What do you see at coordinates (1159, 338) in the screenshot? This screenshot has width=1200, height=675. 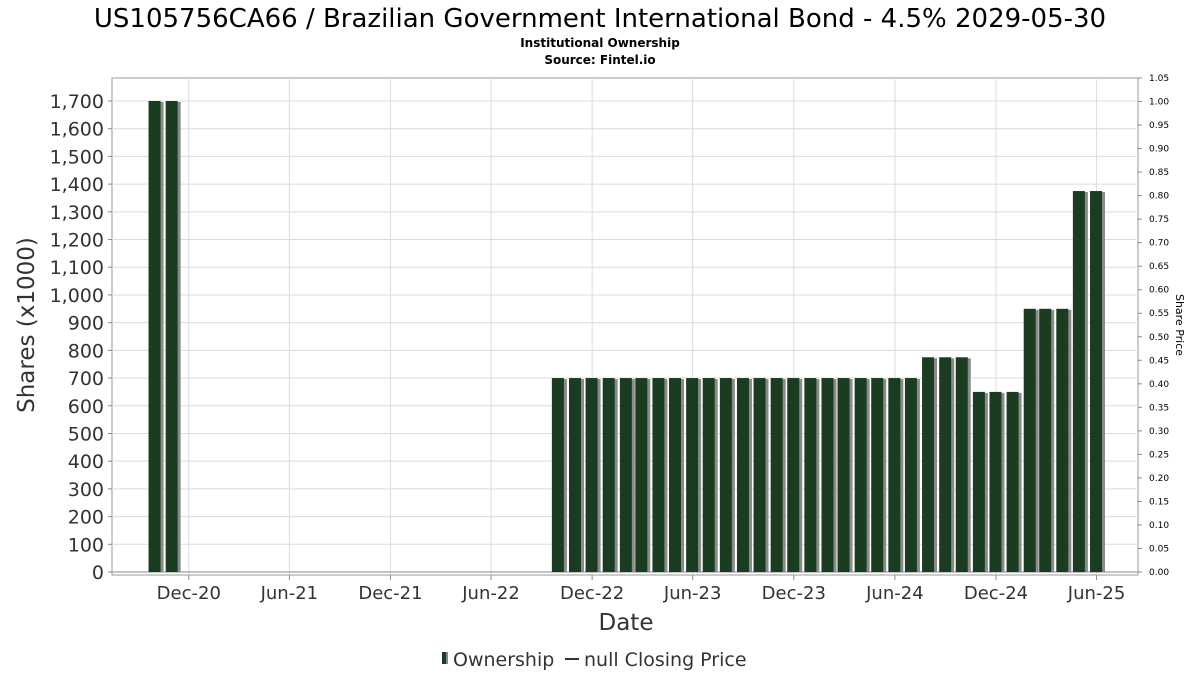 I see `y2-tick-label: 0.50` at bounding box center [1159, 338].